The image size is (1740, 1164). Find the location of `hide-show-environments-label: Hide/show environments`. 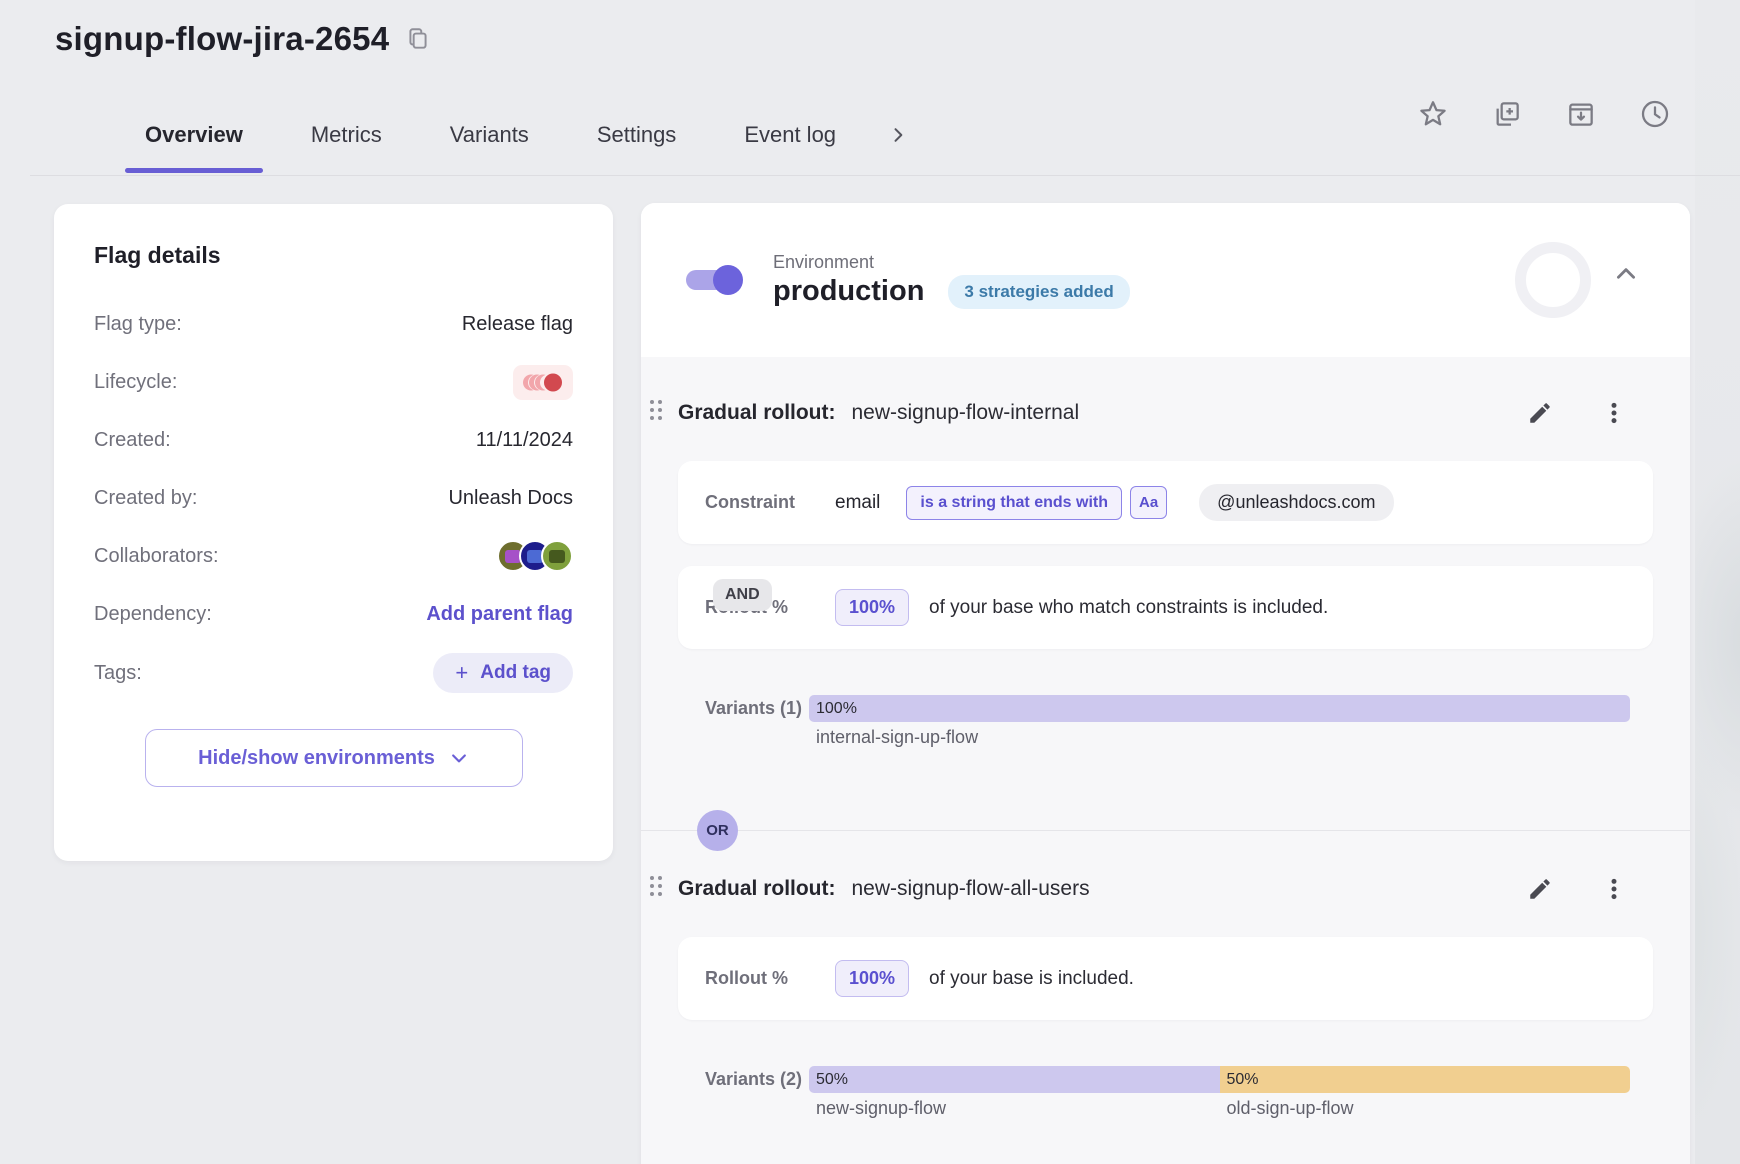

hide-show-environments-label: Hide/show environments is located at coordinates (316, 757).